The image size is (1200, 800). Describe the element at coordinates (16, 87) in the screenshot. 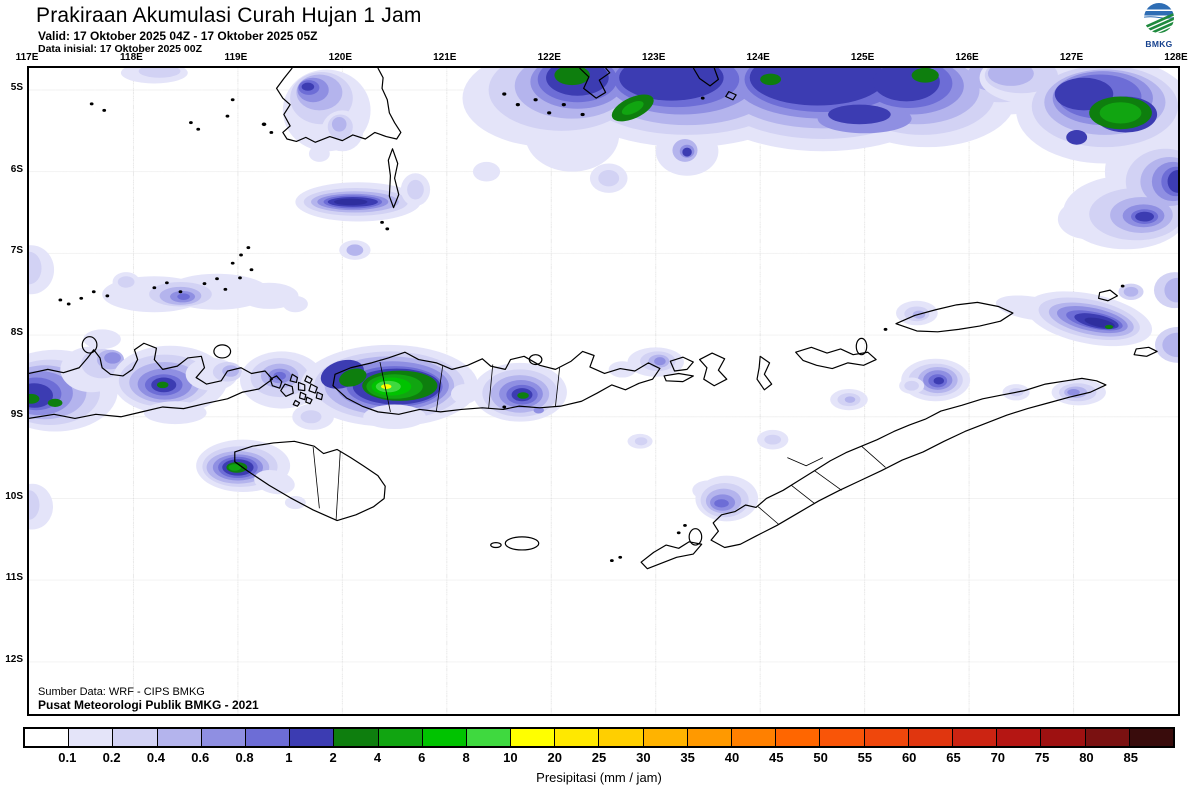

I see `lat-tick-label: 5S` at that location.